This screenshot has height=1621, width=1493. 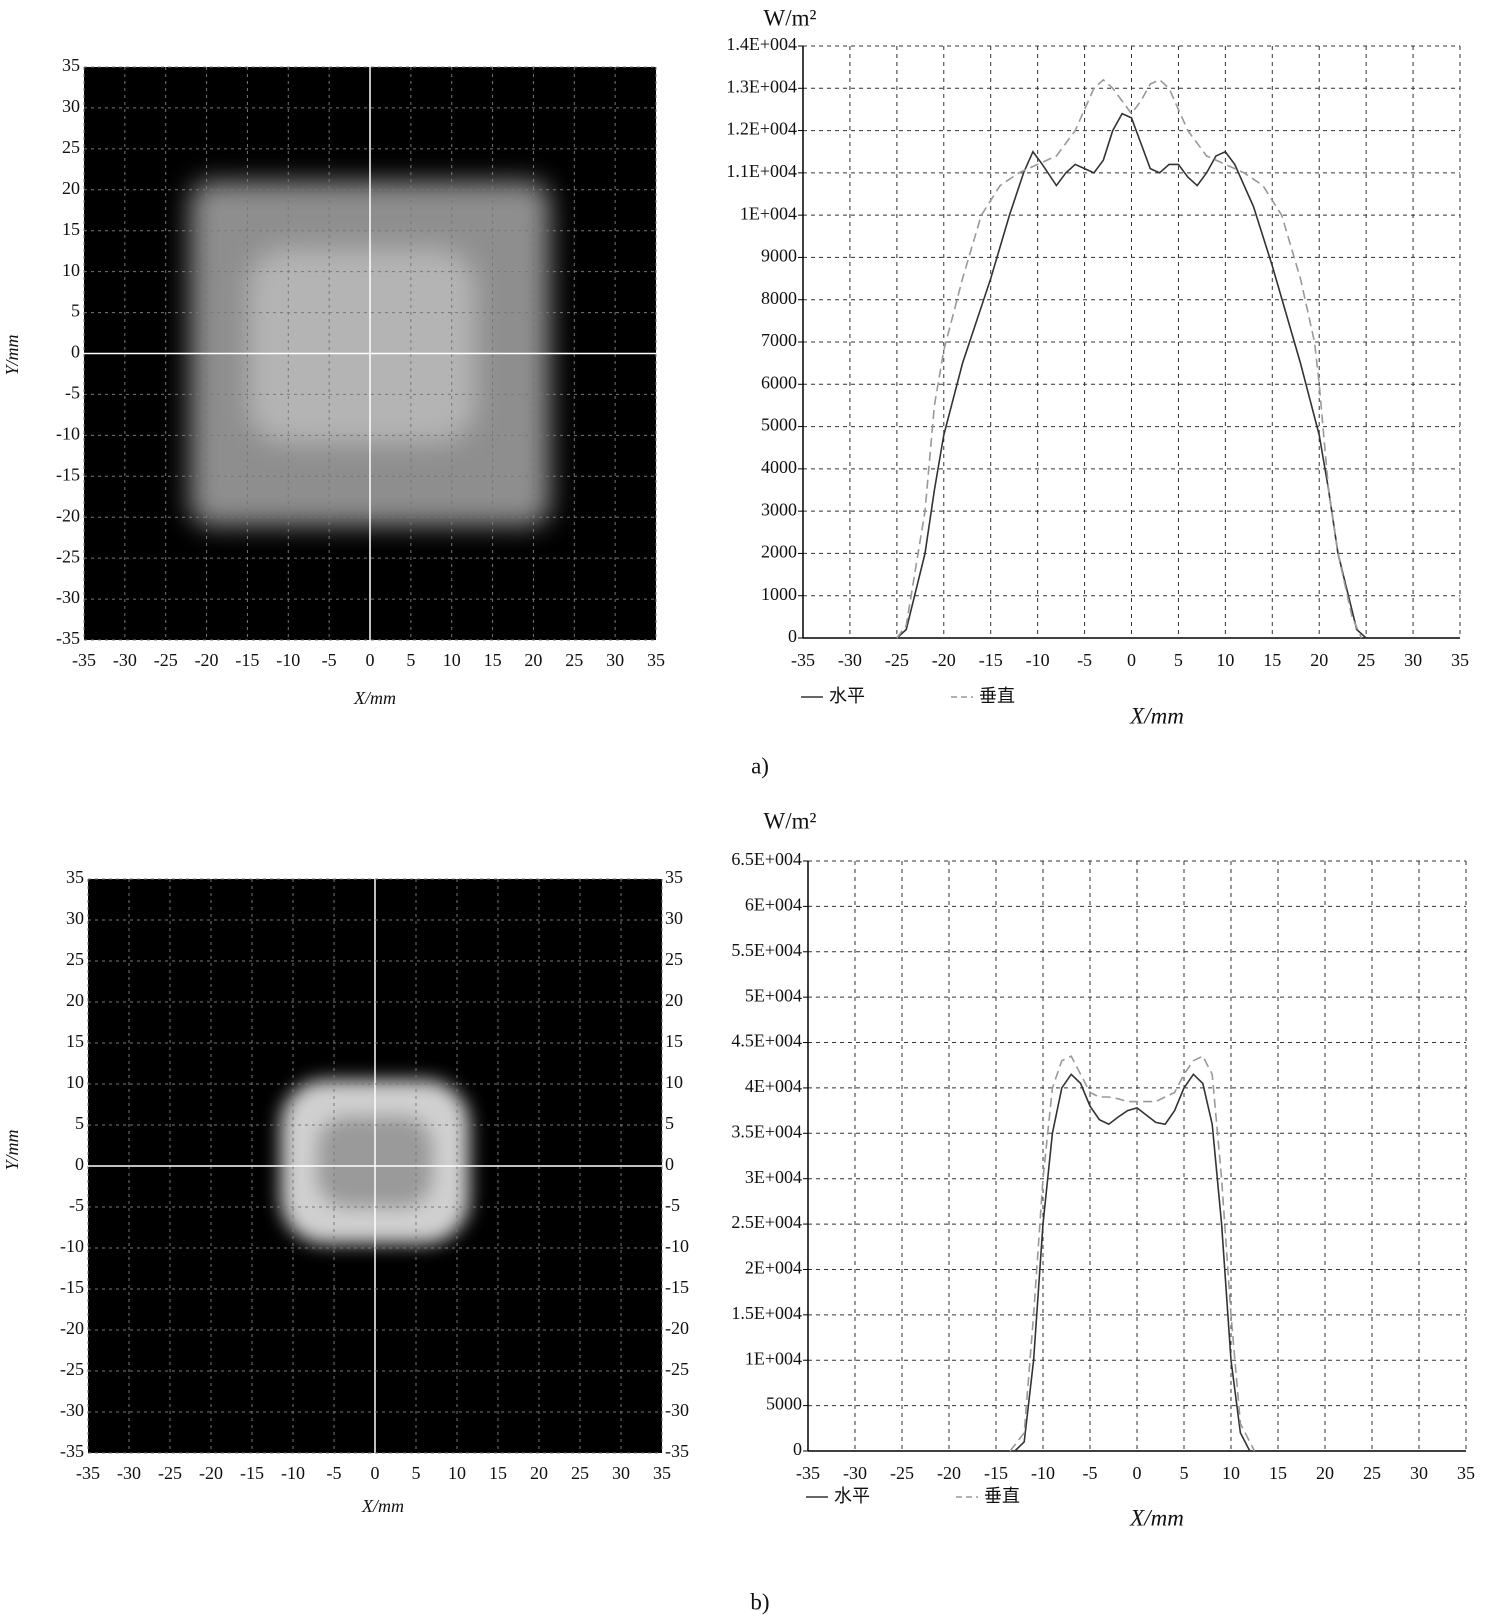 I want to click on y-tick-label: 5E+004, so click(x=773, y=995).